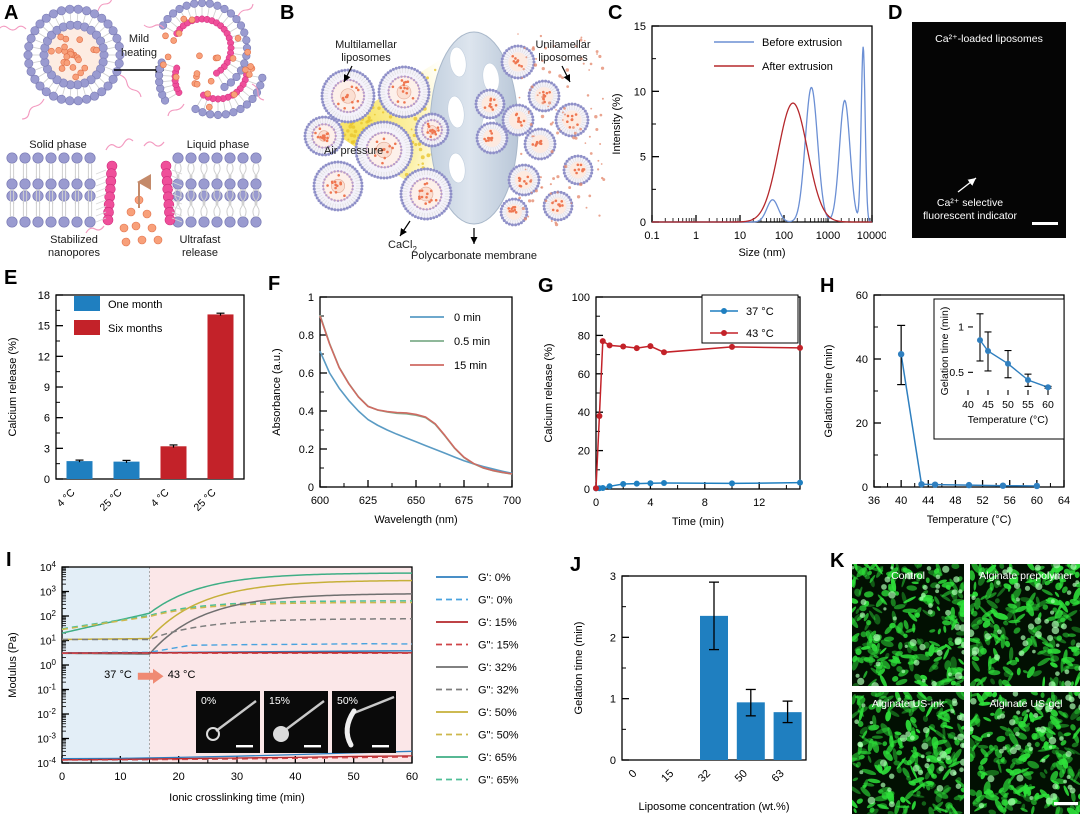 This screenshot has height=821, width=1080. Describe the element at coordinates (871, 236) in the screenshot. I see `svg-text: 10000` at that location.